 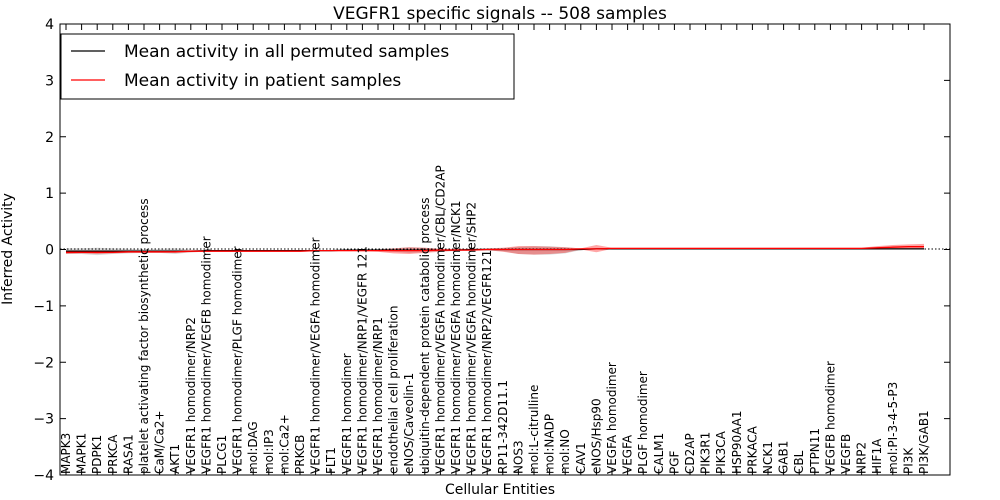 What do you see at coordinates (160, 442) in the screenshot?
I see `x-category-label: CaM/Ca2+` at bounding box center [160, 442].